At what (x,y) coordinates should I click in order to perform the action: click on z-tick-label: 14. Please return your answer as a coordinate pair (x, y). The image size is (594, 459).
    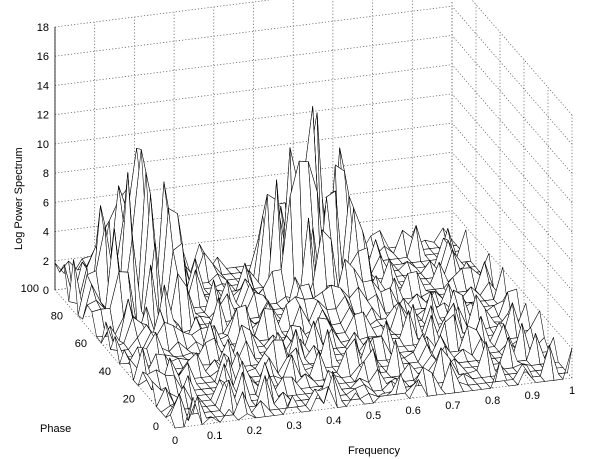
    Looking at the image, I should click on (43, 86).